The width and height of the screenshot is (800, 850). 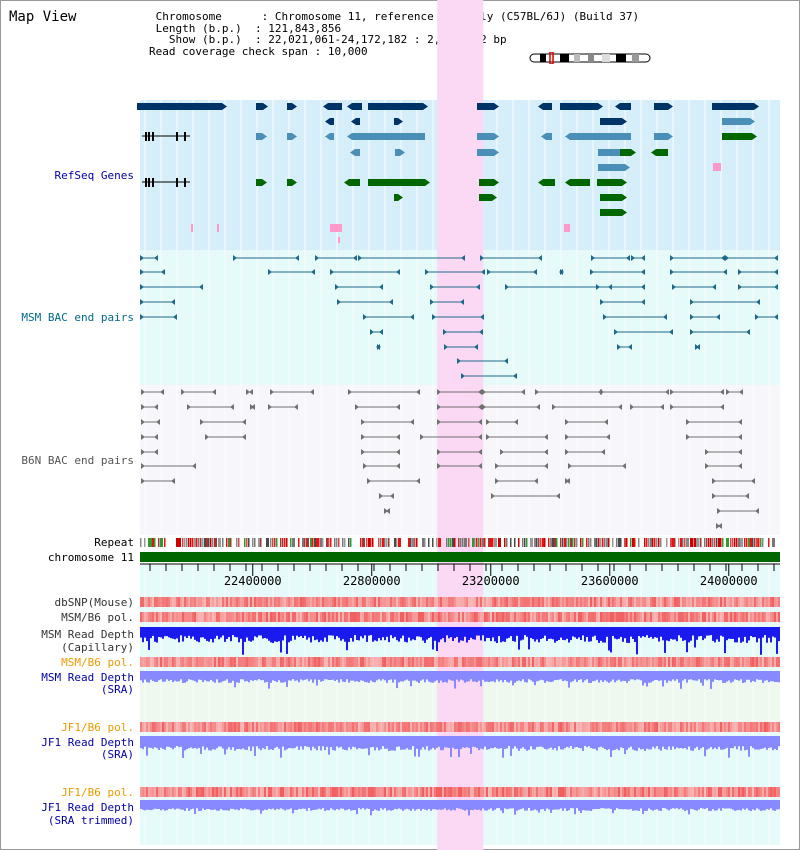 What do you see at coordinates (87, 742) in the screenshot?
I see `jf1-depth-sra-label: JF1 Read Depth` at bounding box center [87, 742].